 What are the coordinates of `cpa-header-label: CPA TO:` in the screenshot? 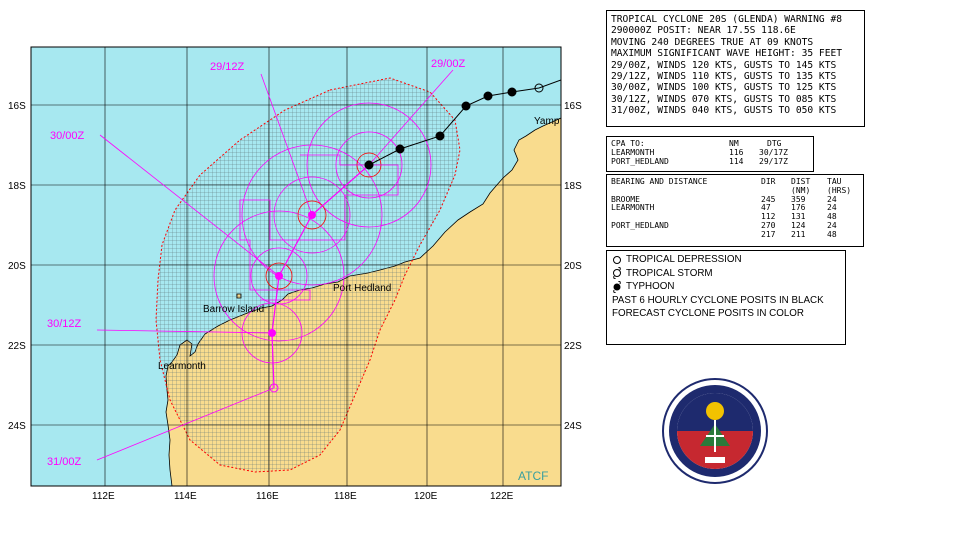 It's located at (628, 143).